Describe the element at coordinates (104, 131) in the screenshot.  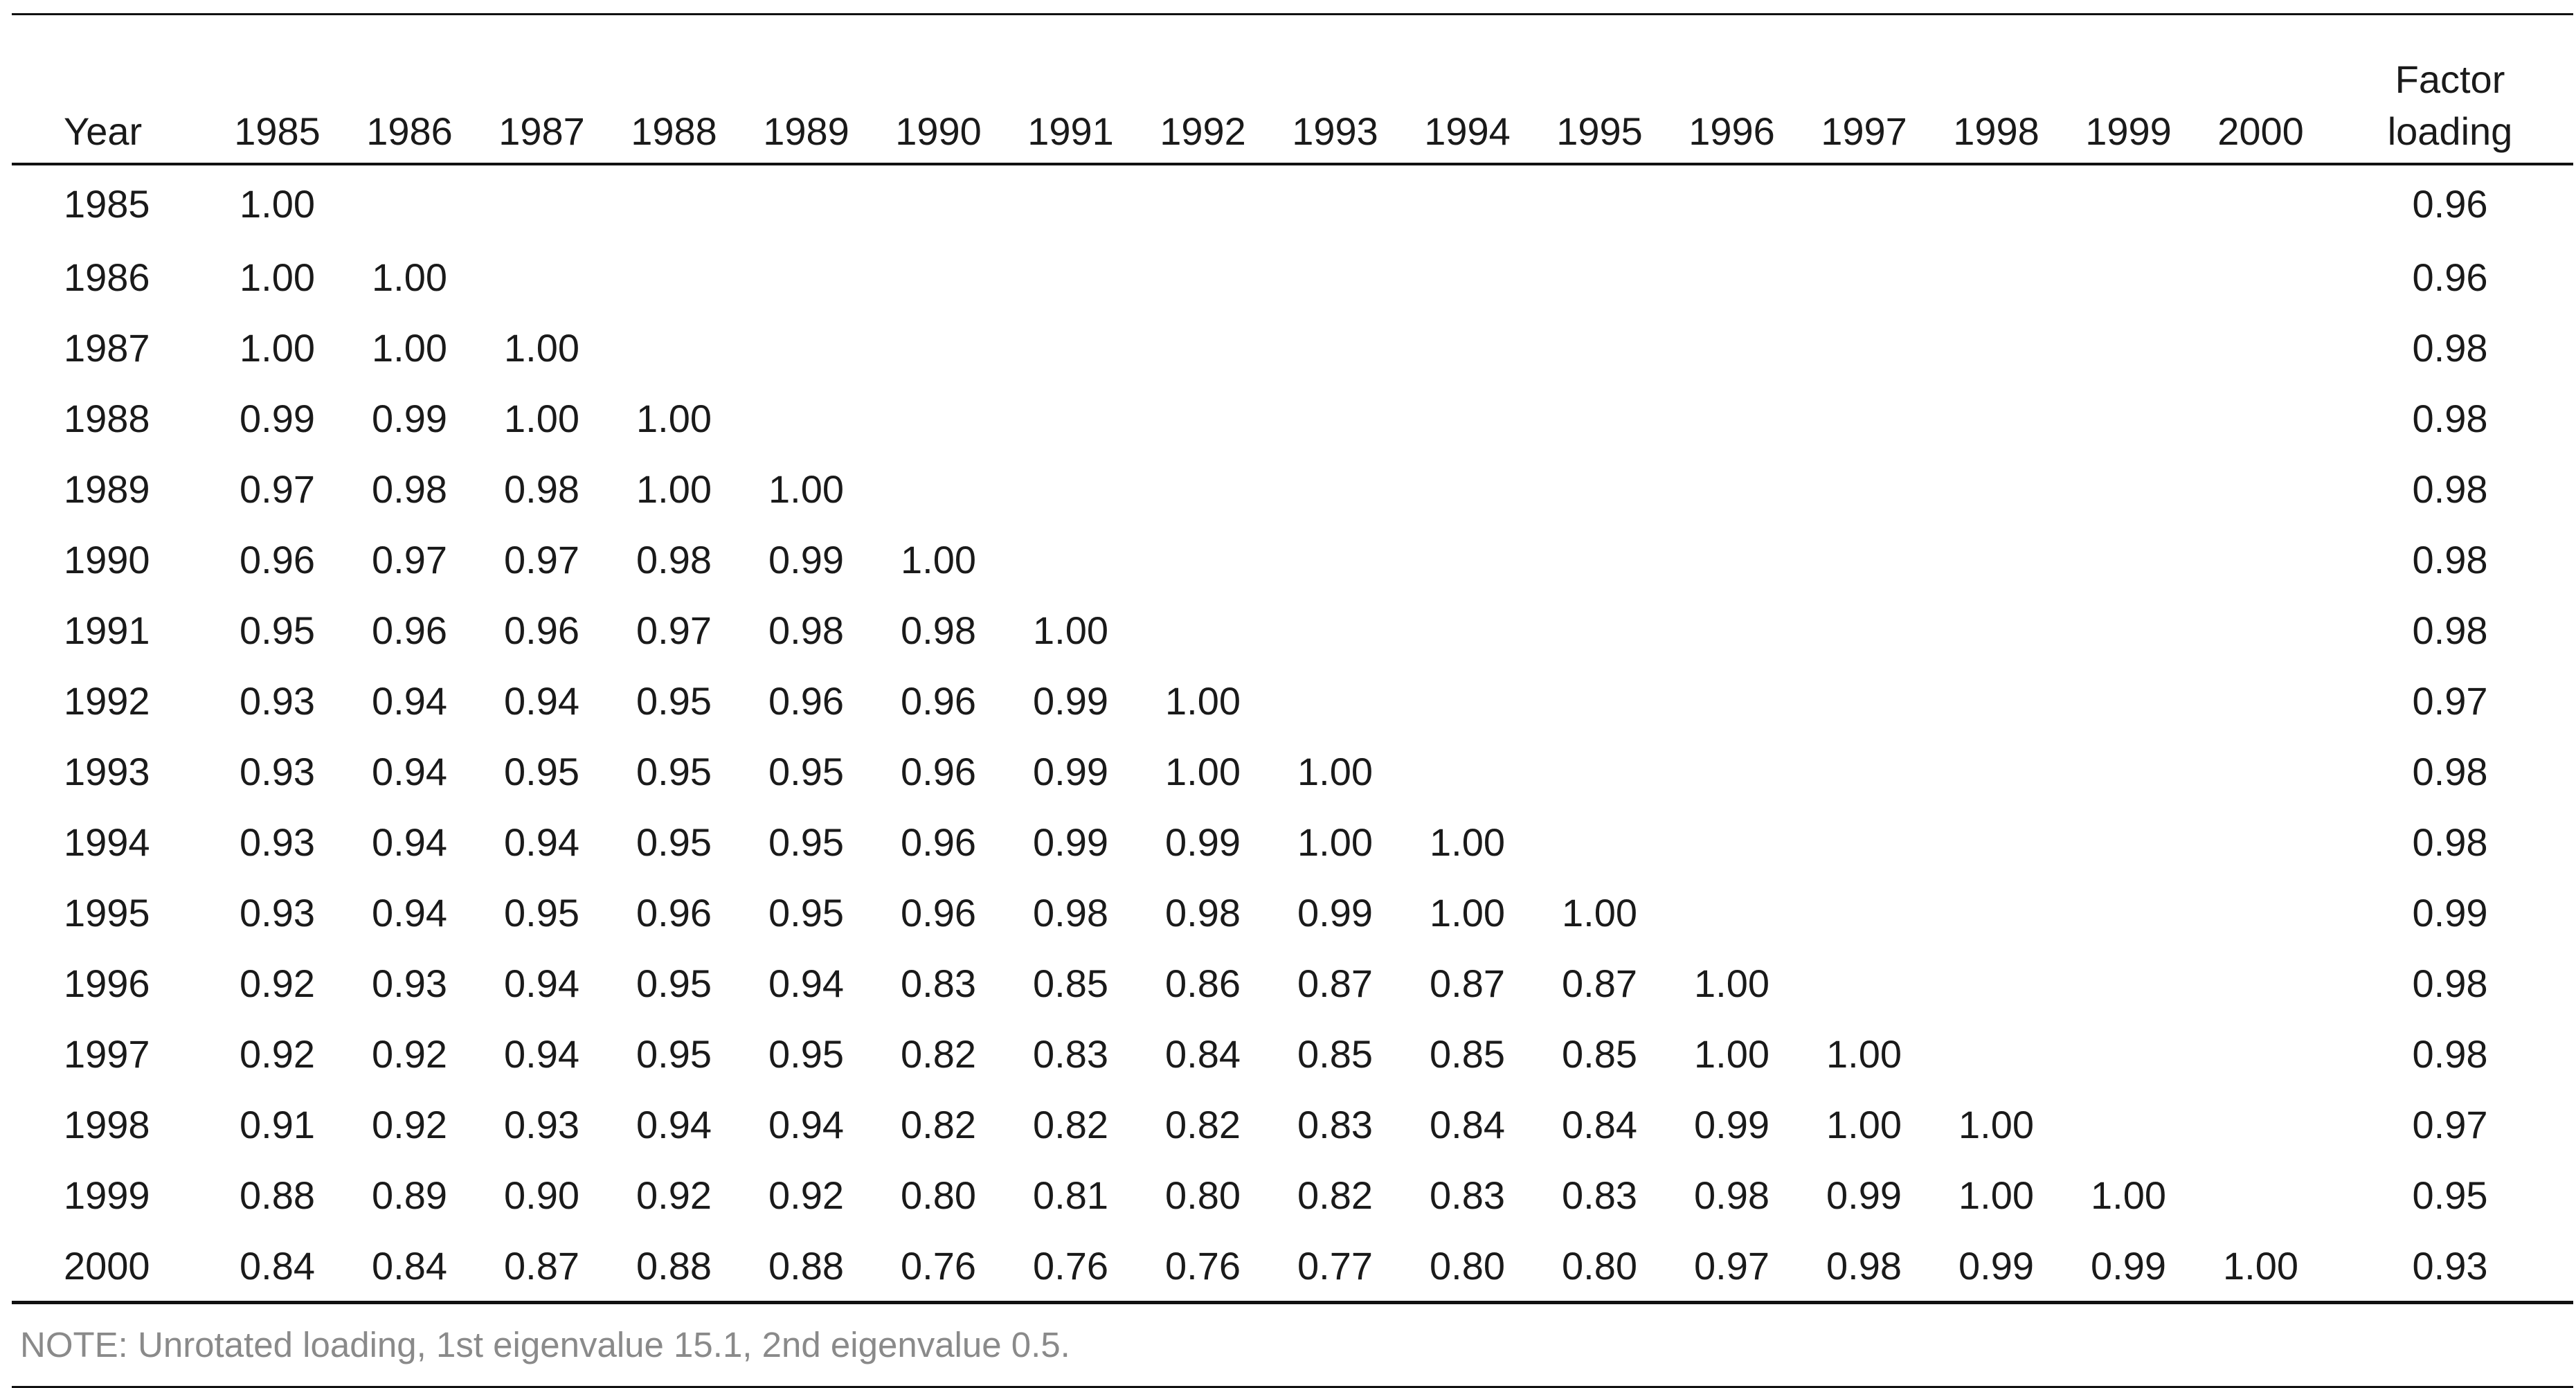
I see `column-header-year: Year` at that location.